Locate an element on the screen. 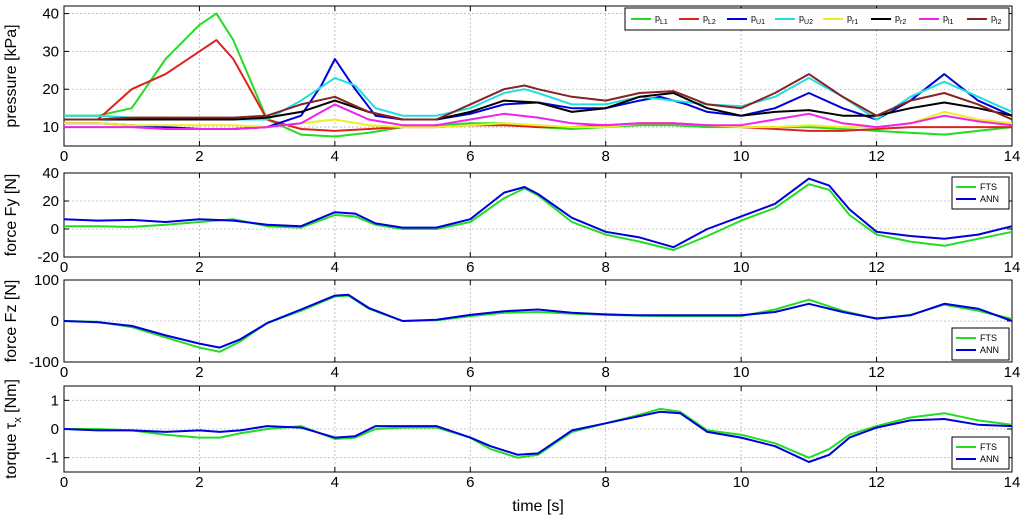 This screenshot has height=518, width=1024. y-axis-label: torque τx [Nm] is located at coordinates (13, 429).